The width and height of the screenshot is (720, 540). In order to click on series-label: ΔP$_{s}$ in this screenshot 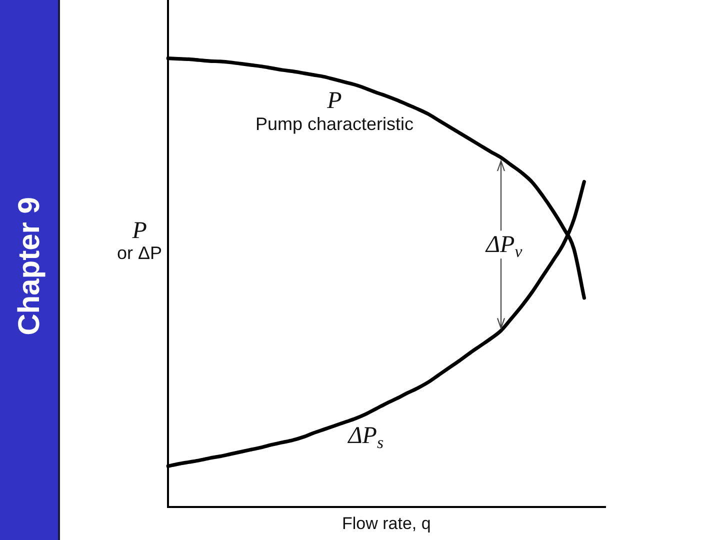, I will do `click(366, 437)`.